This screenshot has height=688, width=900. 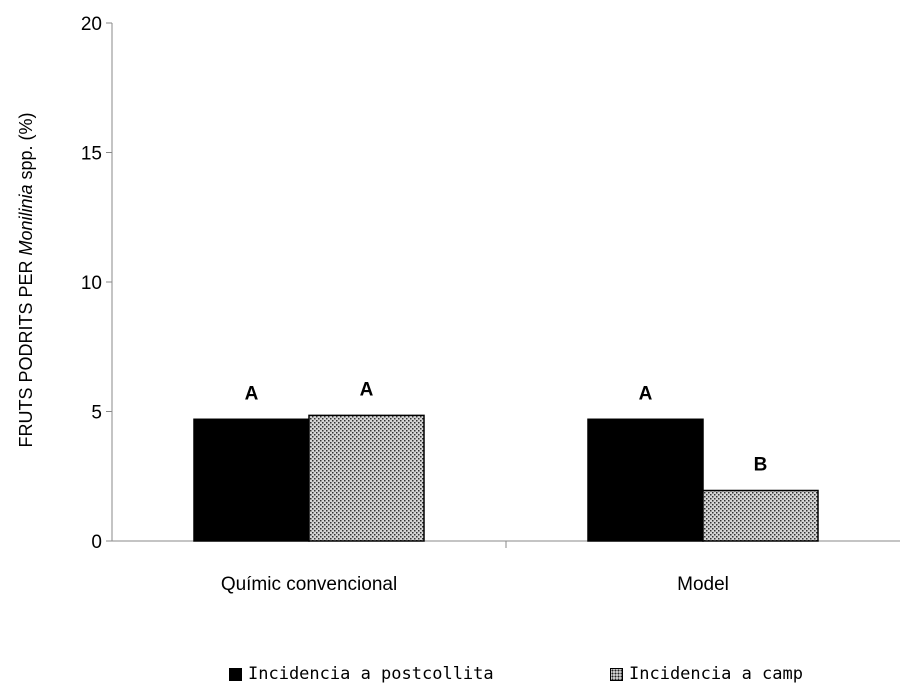 What do you see at coordinates (309, 584) in the screenshot?
I see `x-category-label: Químic convencional` at bounding box center [309, 584].